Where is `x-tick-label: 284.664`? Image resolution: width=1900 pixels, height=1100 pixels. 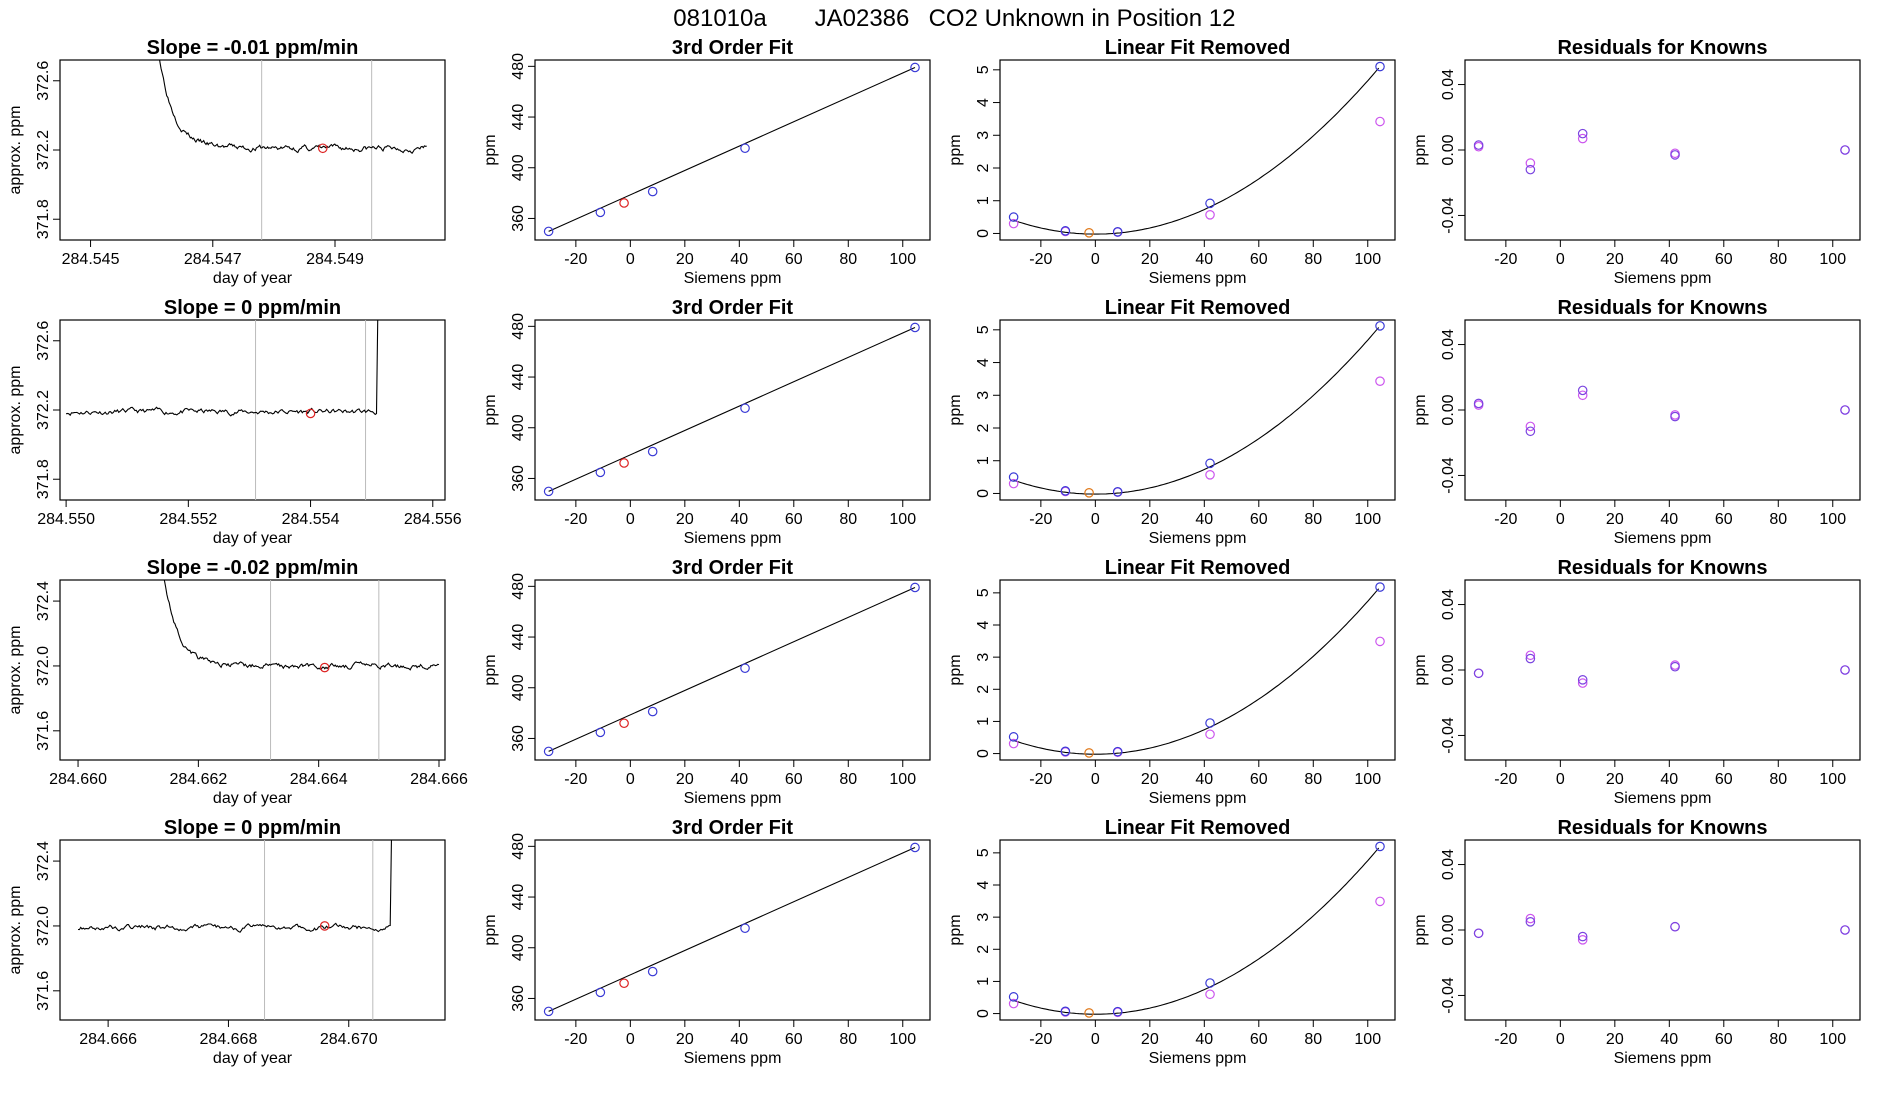 x-tick-label: 284.664 is located at coordinates (319, 779).